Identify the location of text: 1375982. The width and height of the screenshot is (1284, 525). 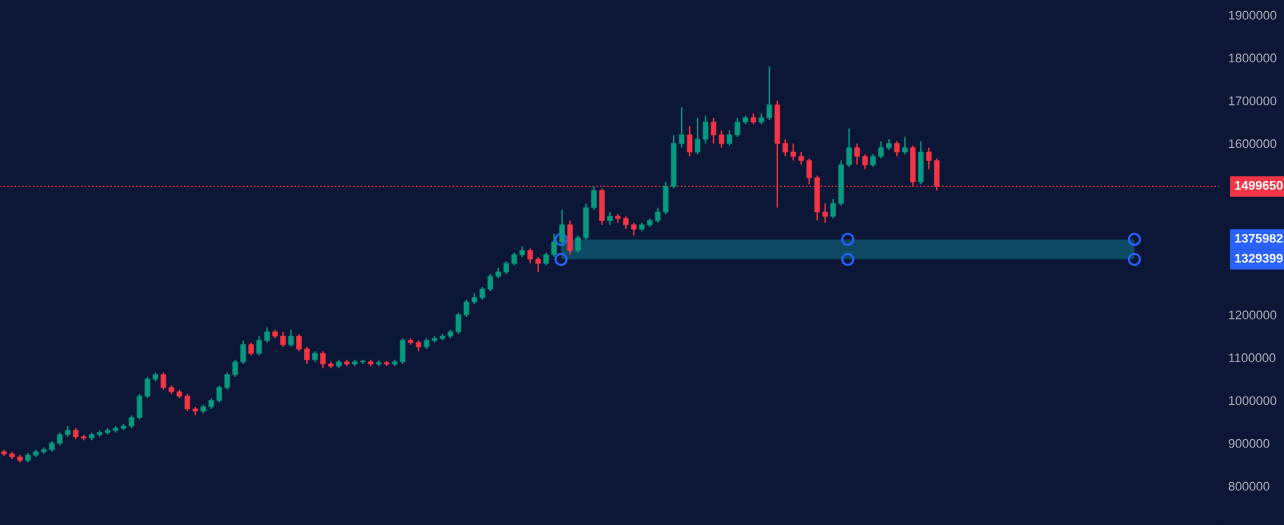
(1259, 238).